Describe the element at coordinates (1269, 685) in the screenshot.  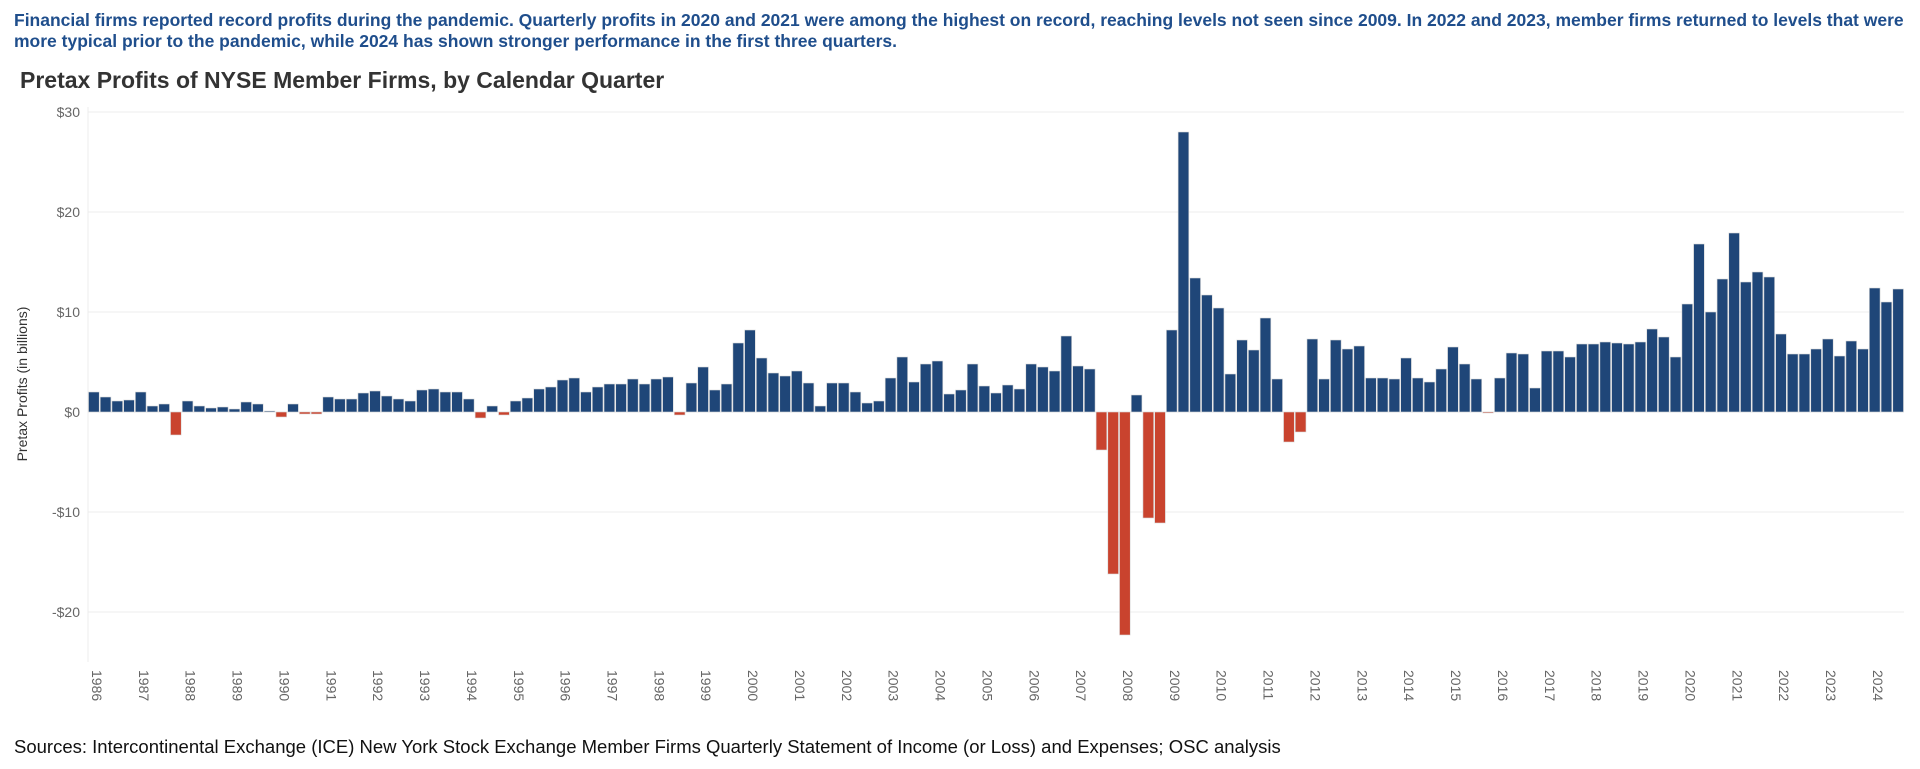
I see `x-tick-label: 2011` at that location.